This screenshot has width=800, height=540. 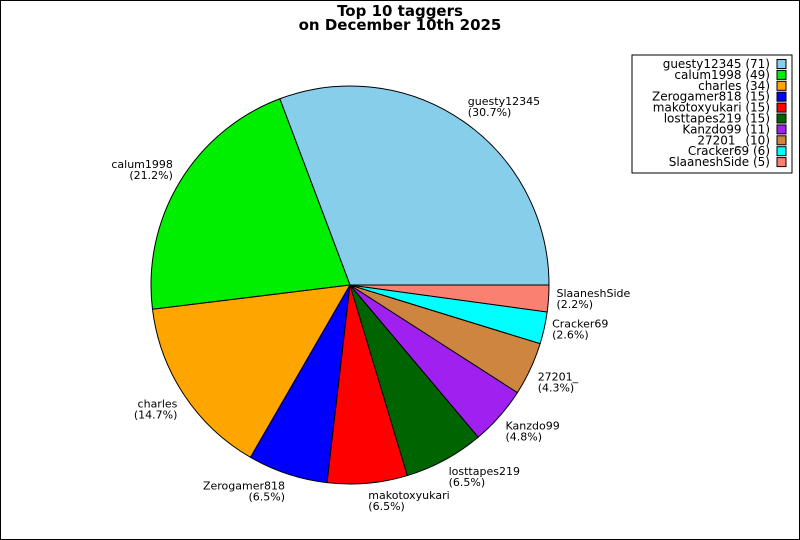 What do you see at coordinates (711, 97) in the screenshot?
I see `legend-label-zerogamer818: Zerogamer818 (15)` at bounding box center [711, 97].